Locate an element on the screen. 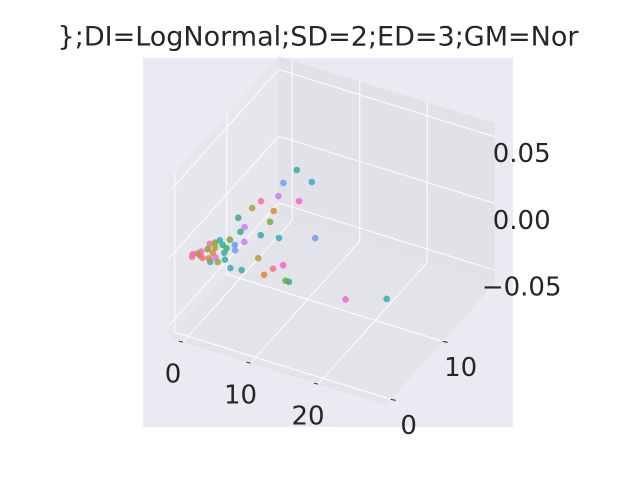 Image resolution: width=640 pixels, height=480 pixels. z-tick-label: 0.00 is located at coordinates (522, 221).